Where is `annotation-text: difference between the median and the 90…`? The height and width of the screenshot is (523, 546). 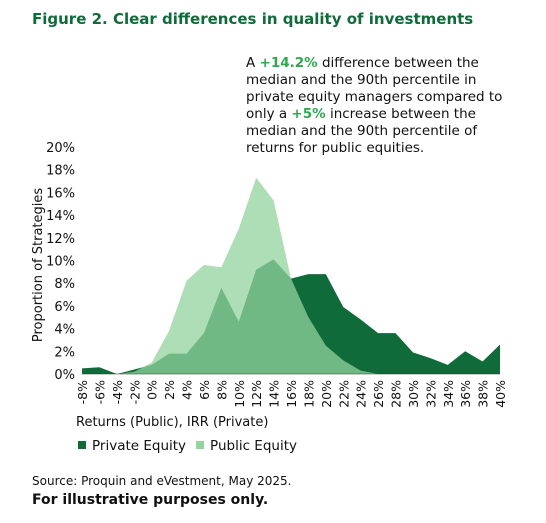
annotation-text: difference between the median and the 90… is located at coordinates (374, 88).